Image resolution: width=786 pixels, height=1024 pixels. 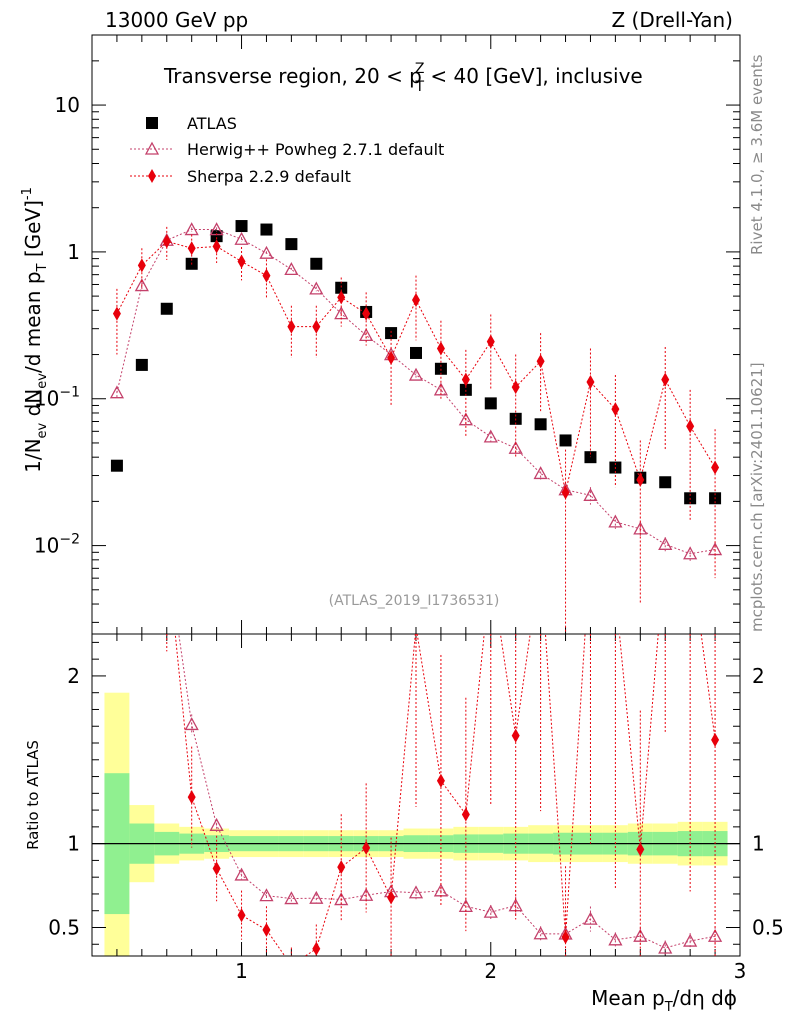 I want to click on ratio-tick-label-right: 1, so click(x=758, y=844).